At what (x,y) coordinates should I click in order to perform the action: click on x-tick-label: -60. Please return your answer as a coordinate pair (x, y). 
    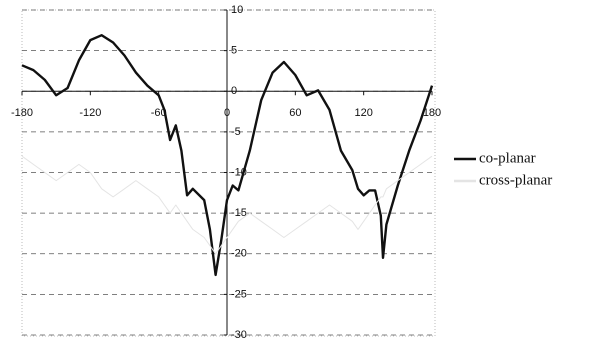
    Looking at the image, I should click on (159, 113).